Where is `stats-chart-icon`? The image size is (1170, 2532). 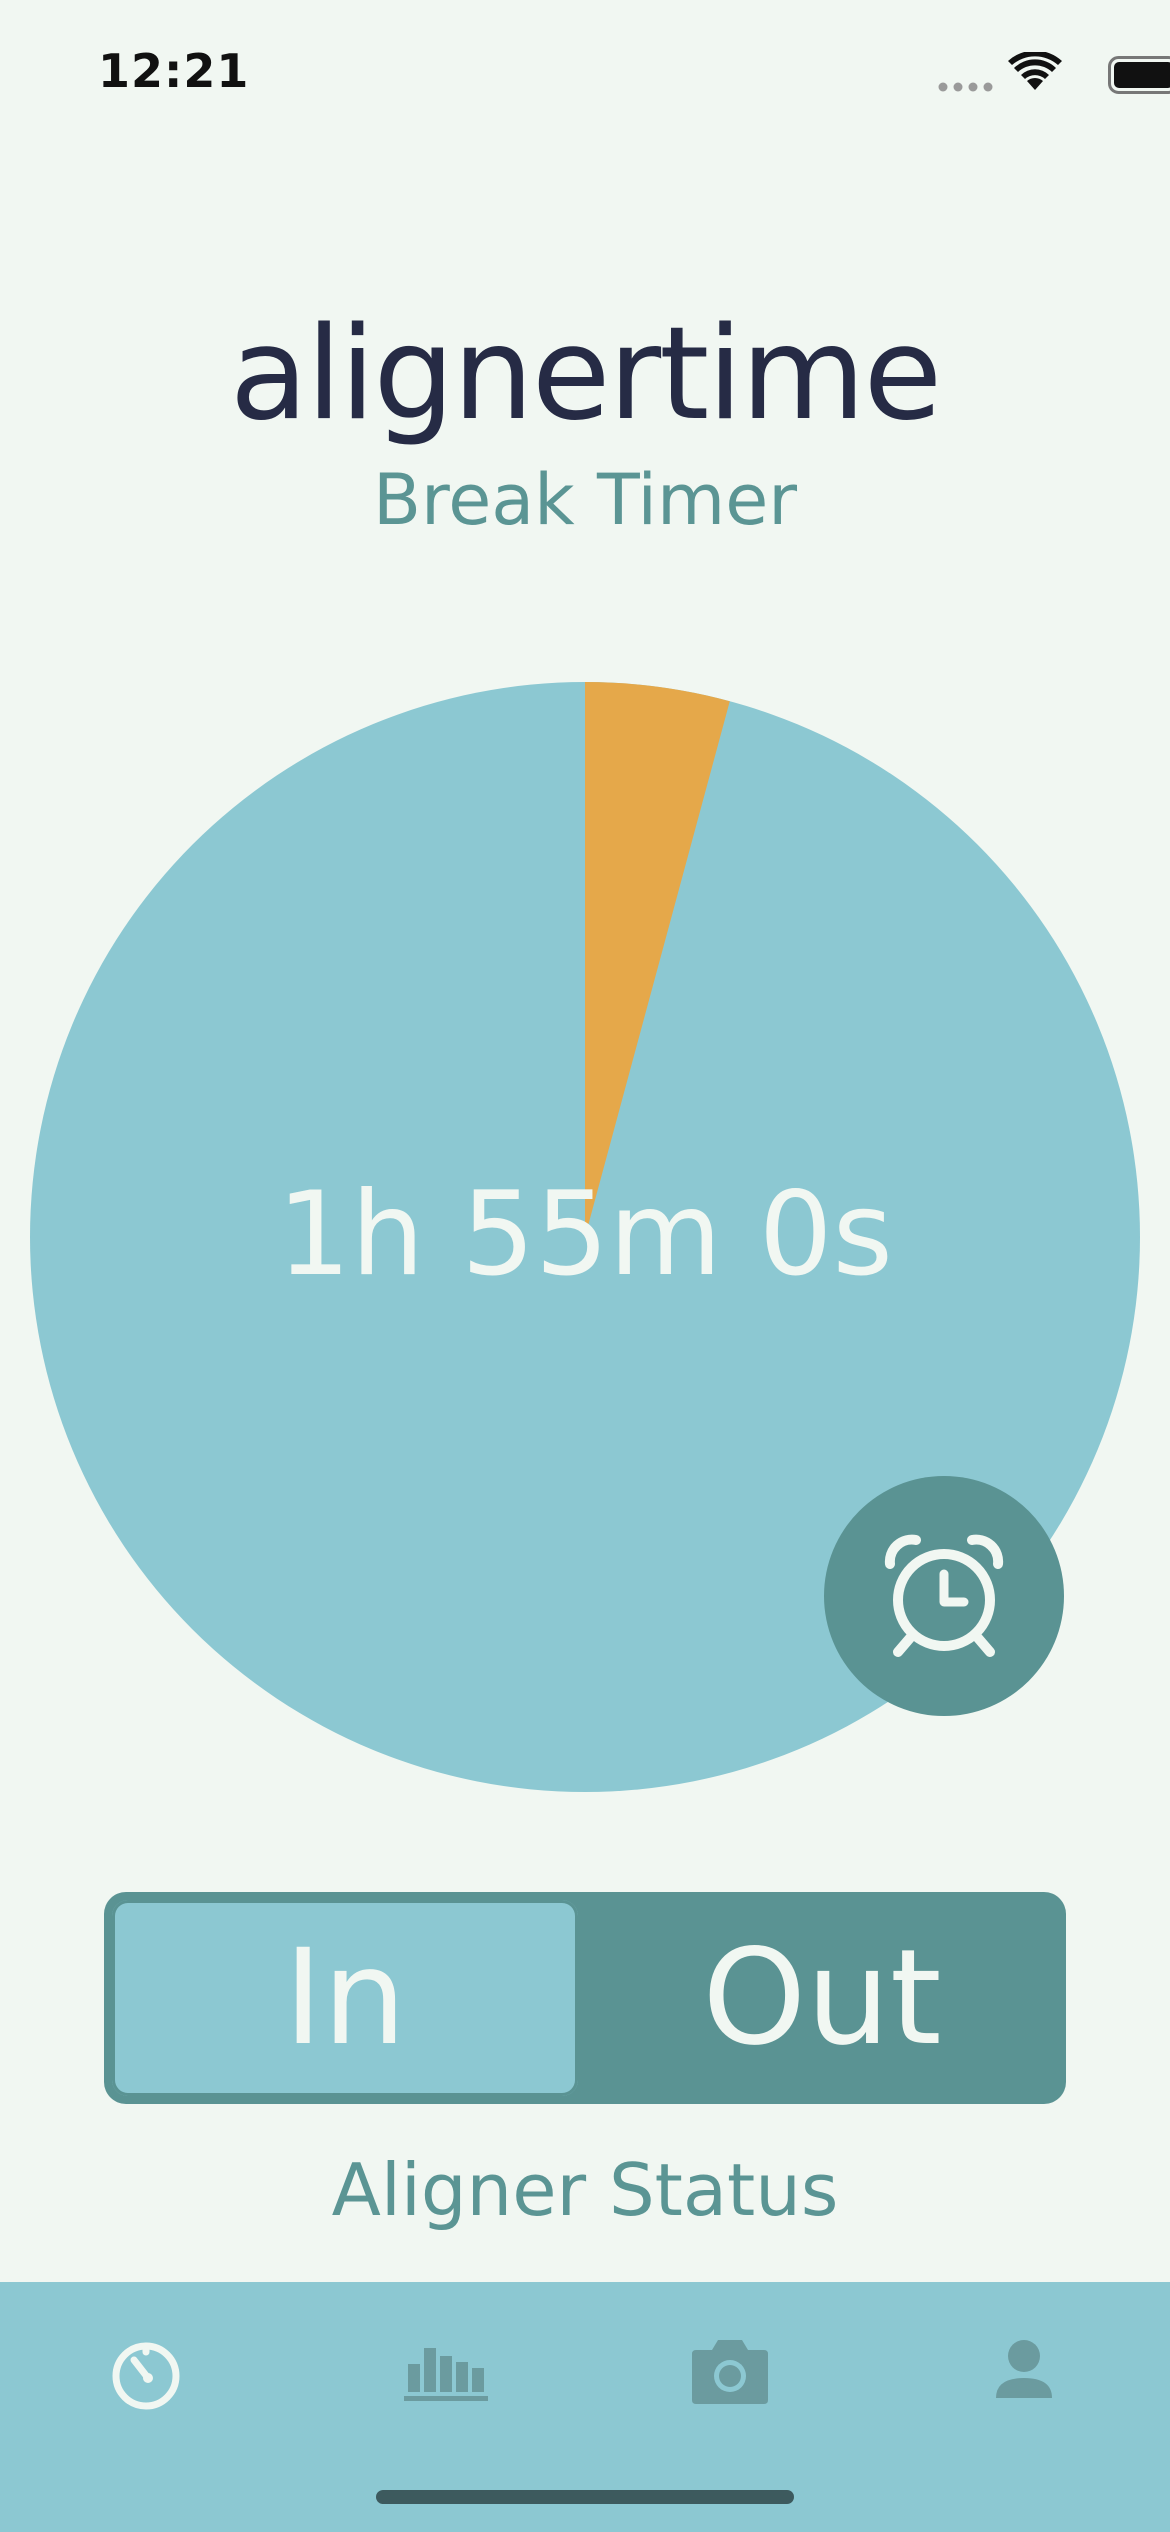 stats-chart-icon is located at coordinates (446, 2374).